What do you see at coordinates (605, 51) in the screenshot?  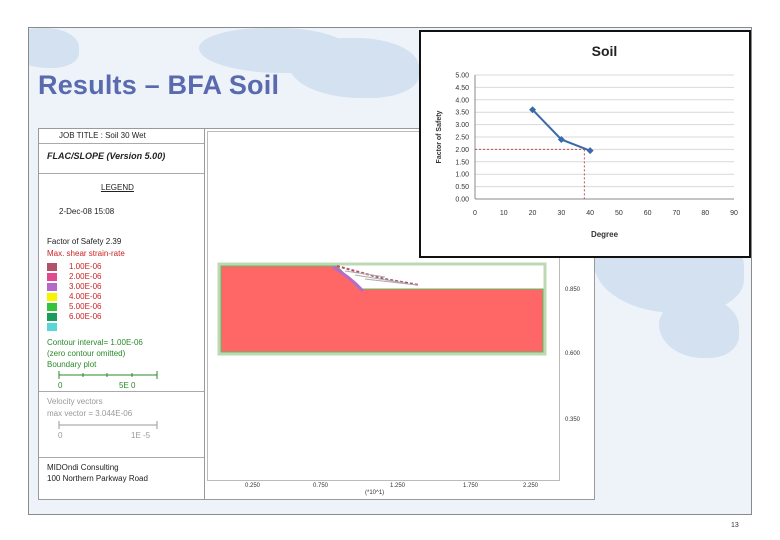 I see `chart-title: Soil` at bounding box center [605, 51].